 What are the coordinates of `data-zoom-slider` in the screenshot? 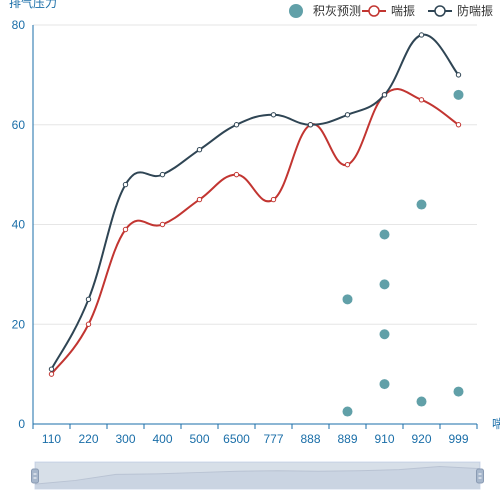 It's located at (257, 475).